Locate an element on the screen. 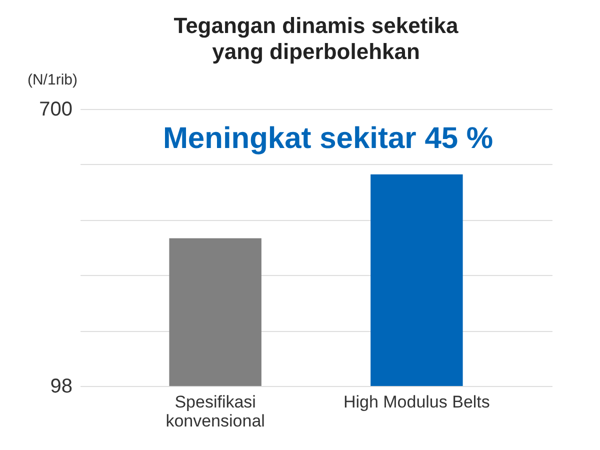 The image size is (600, 450). y-tick-label: 98 is located at coordinates (61, 387).